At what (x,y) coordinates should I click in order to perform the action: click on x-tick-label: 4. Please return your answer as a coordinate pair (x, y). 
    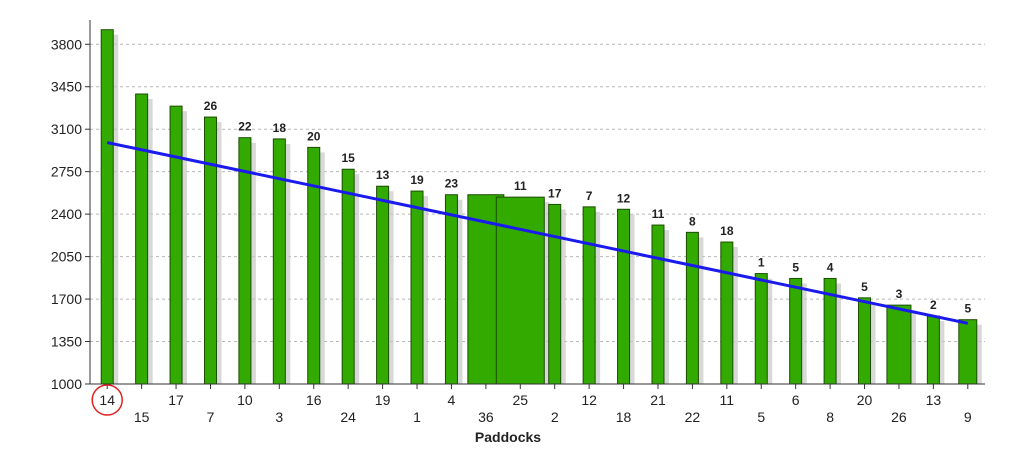
    Looking at the image, I should click on (452, 400).